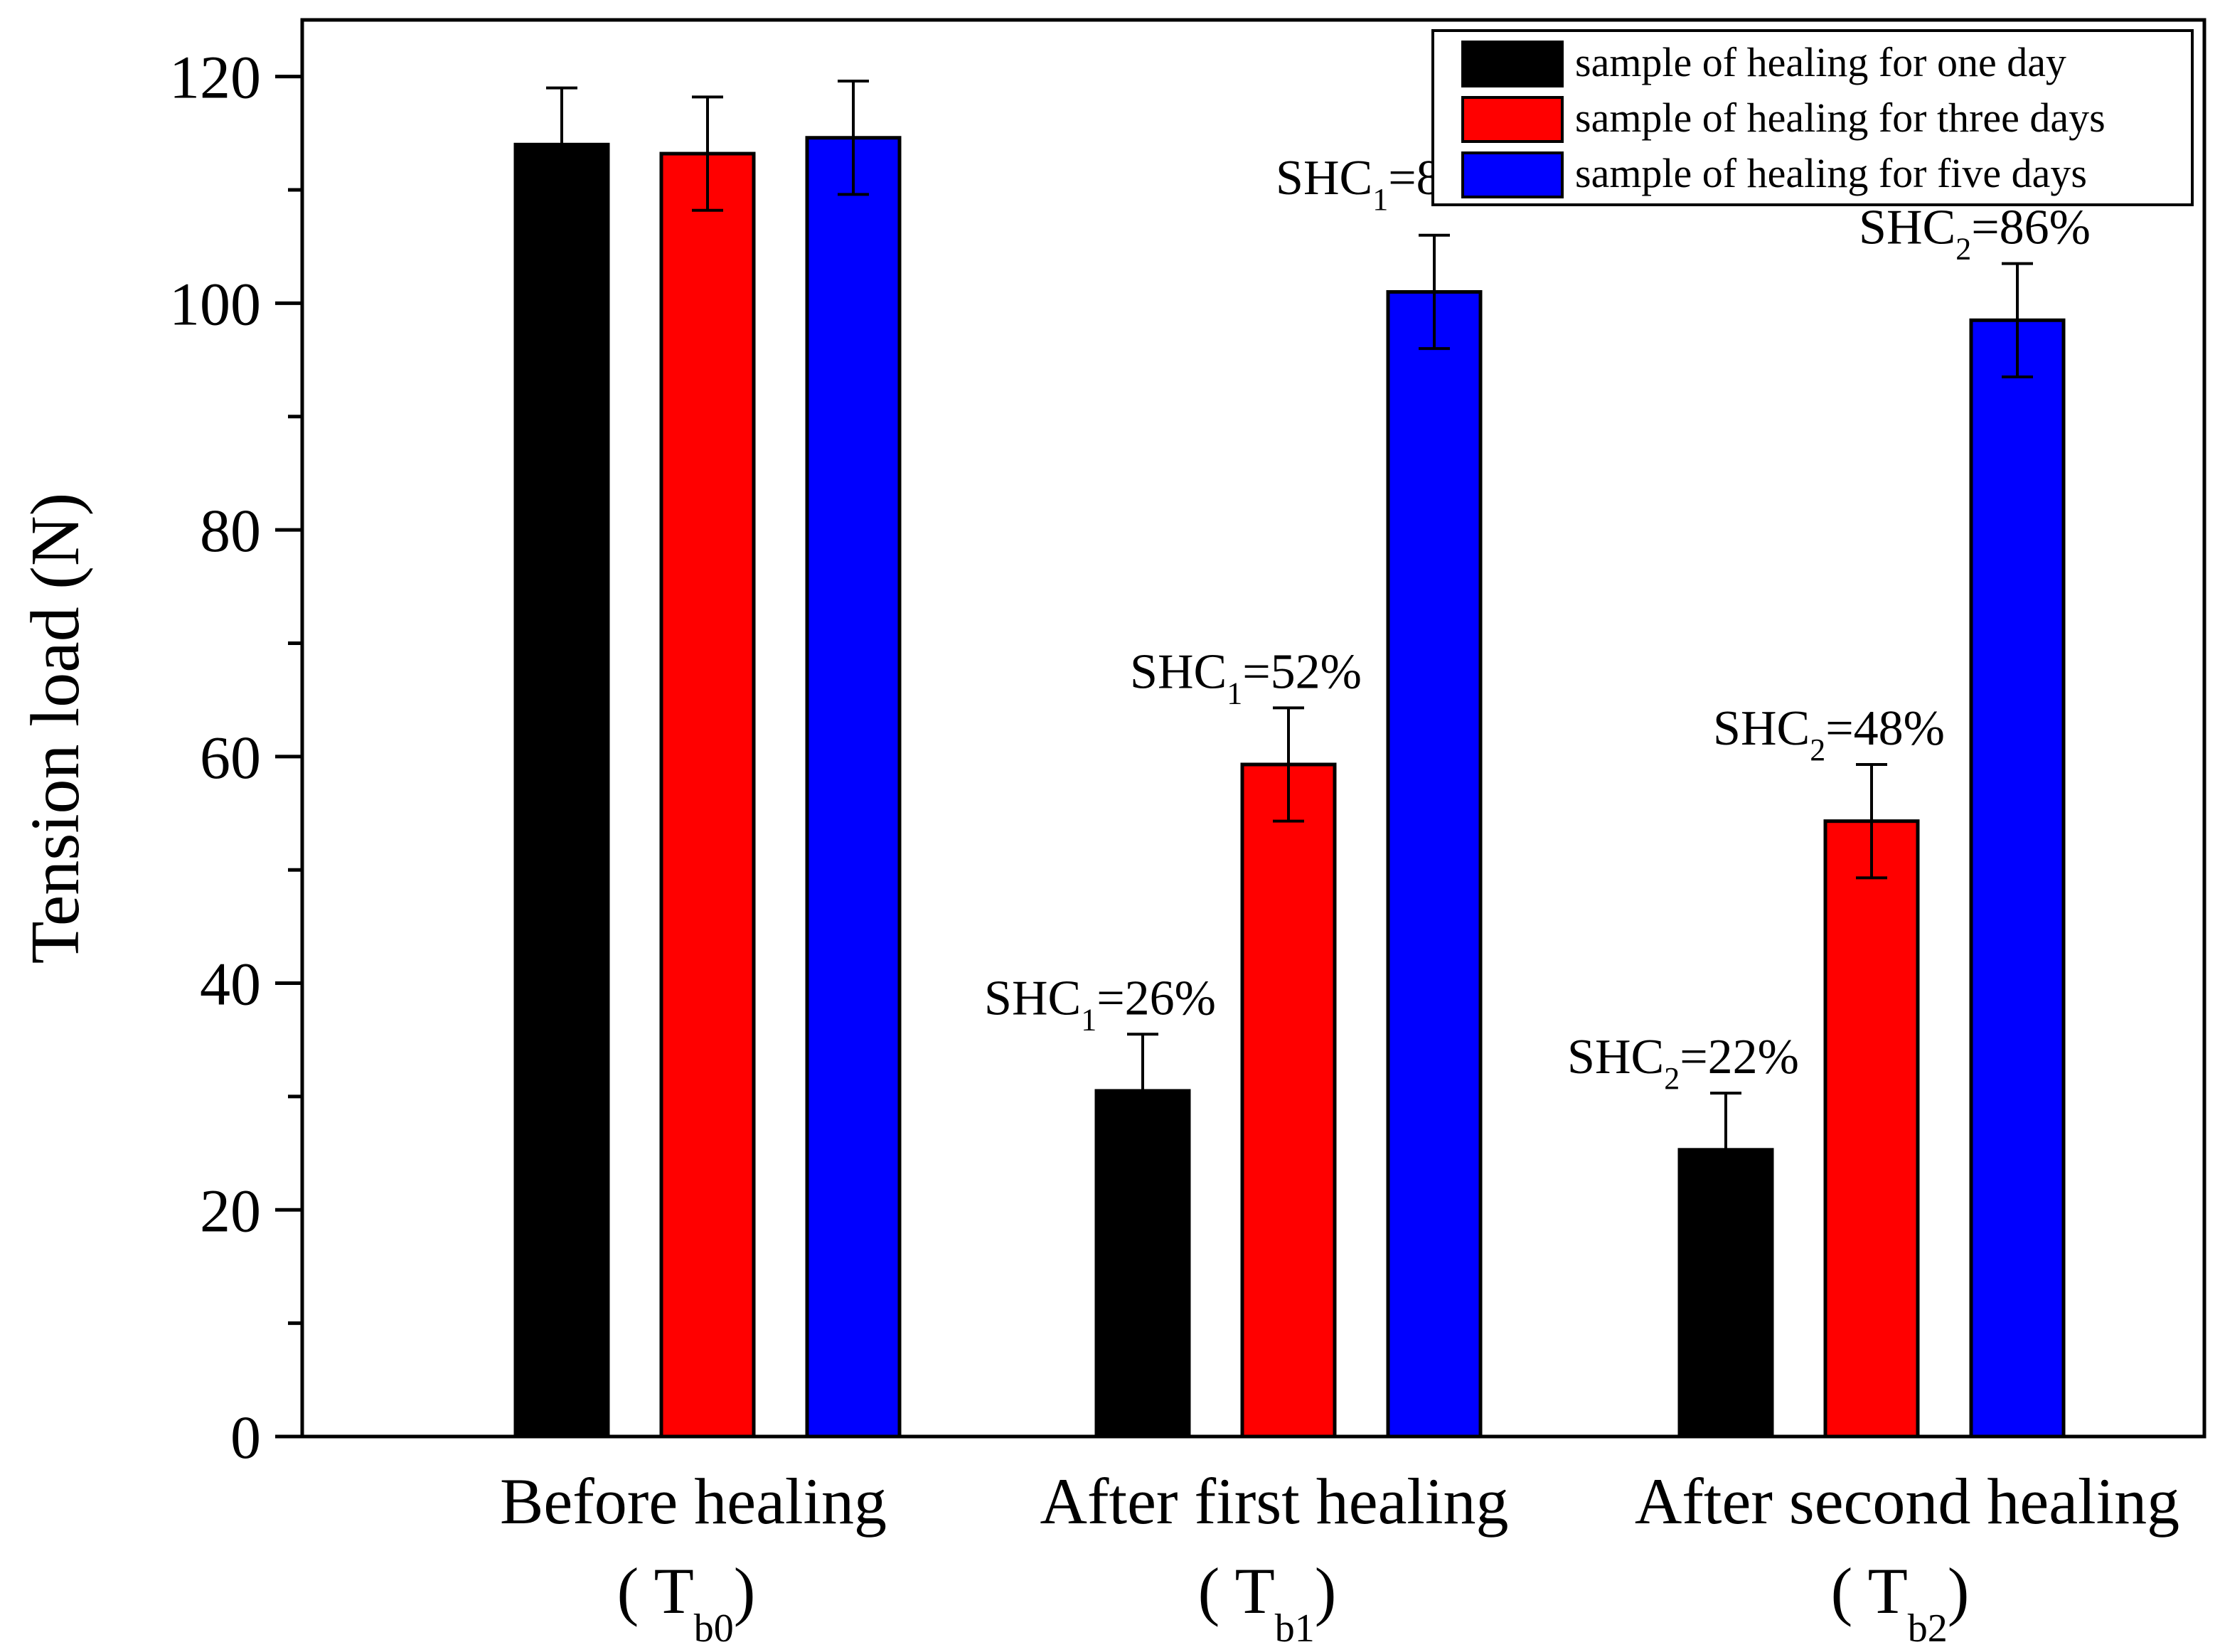 The image size is (2220, 1652). Describe the element at coordinates (1156, 998) in the screenshot. I see `shc-value: =26%` at that location.